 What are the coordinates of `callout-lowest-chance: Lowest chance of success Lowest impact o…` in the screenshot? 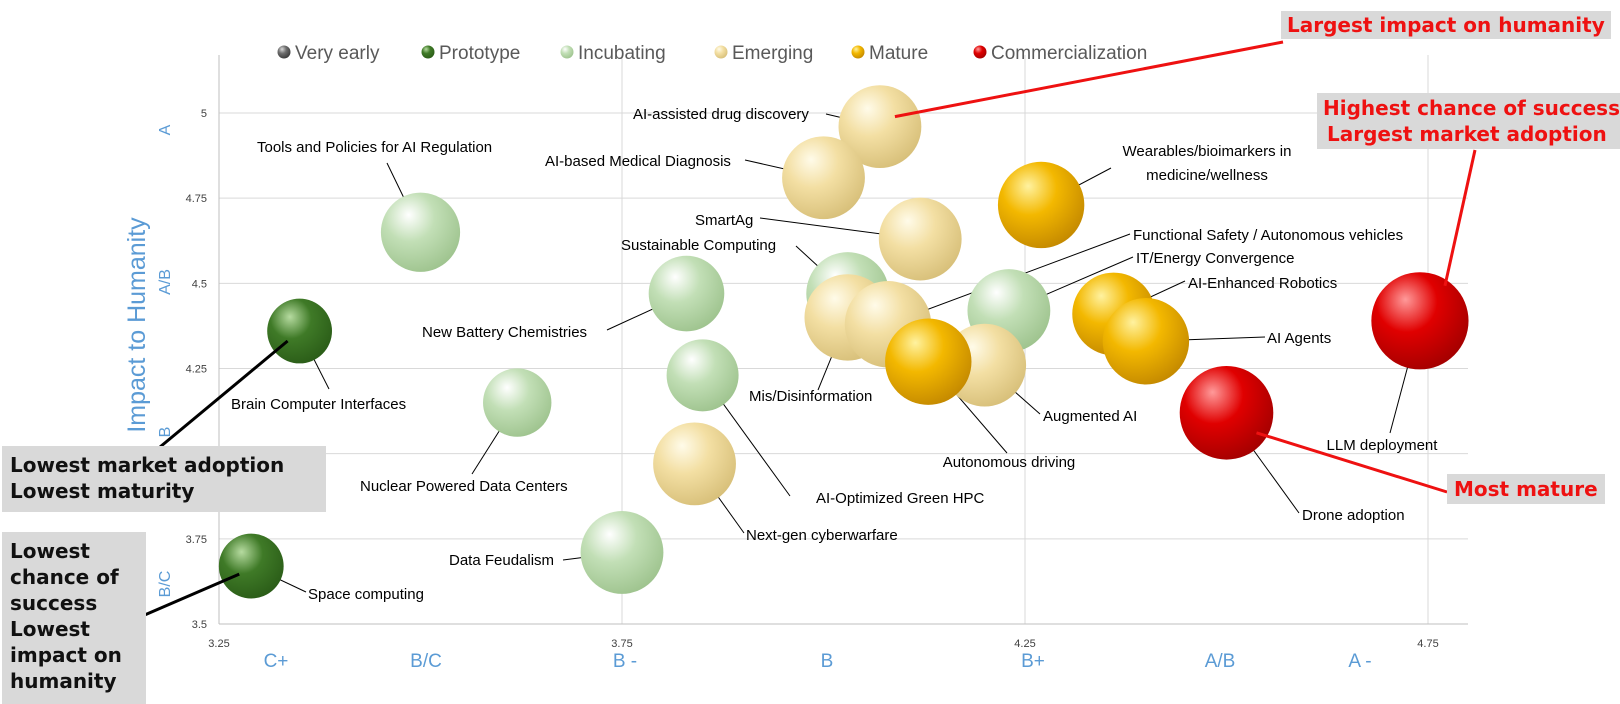 It's located at (74, 618).